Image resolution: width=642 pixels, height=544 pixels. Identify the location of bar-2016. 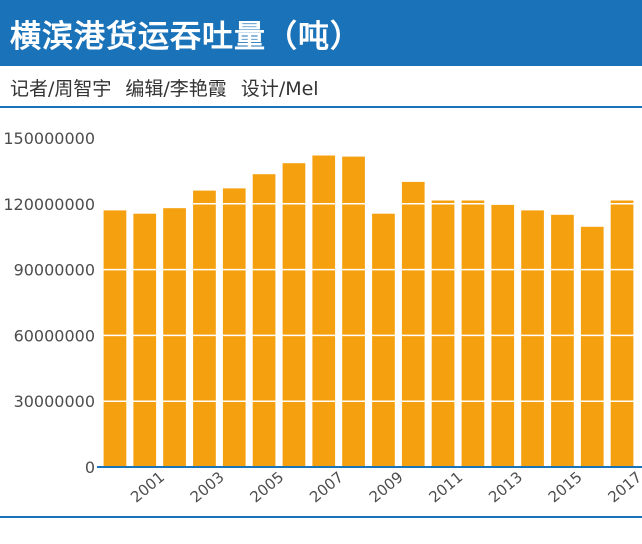
(592, 346).